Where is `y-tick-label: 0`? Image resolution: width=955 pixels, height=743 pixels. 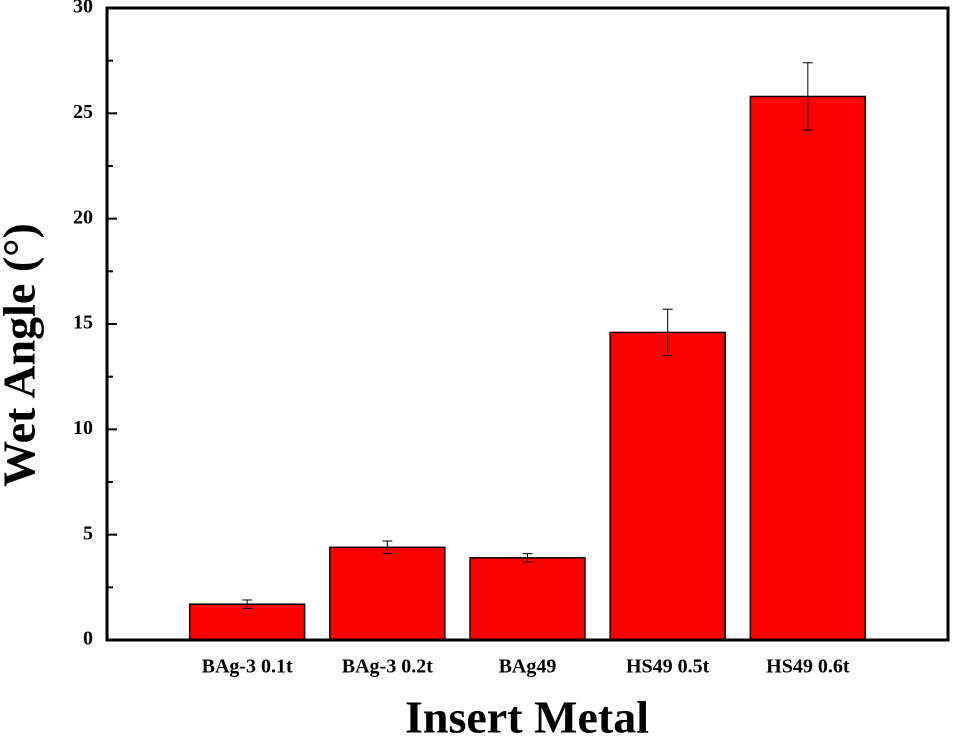 y-tick-label: 0 is located at coordinates (88, 639).